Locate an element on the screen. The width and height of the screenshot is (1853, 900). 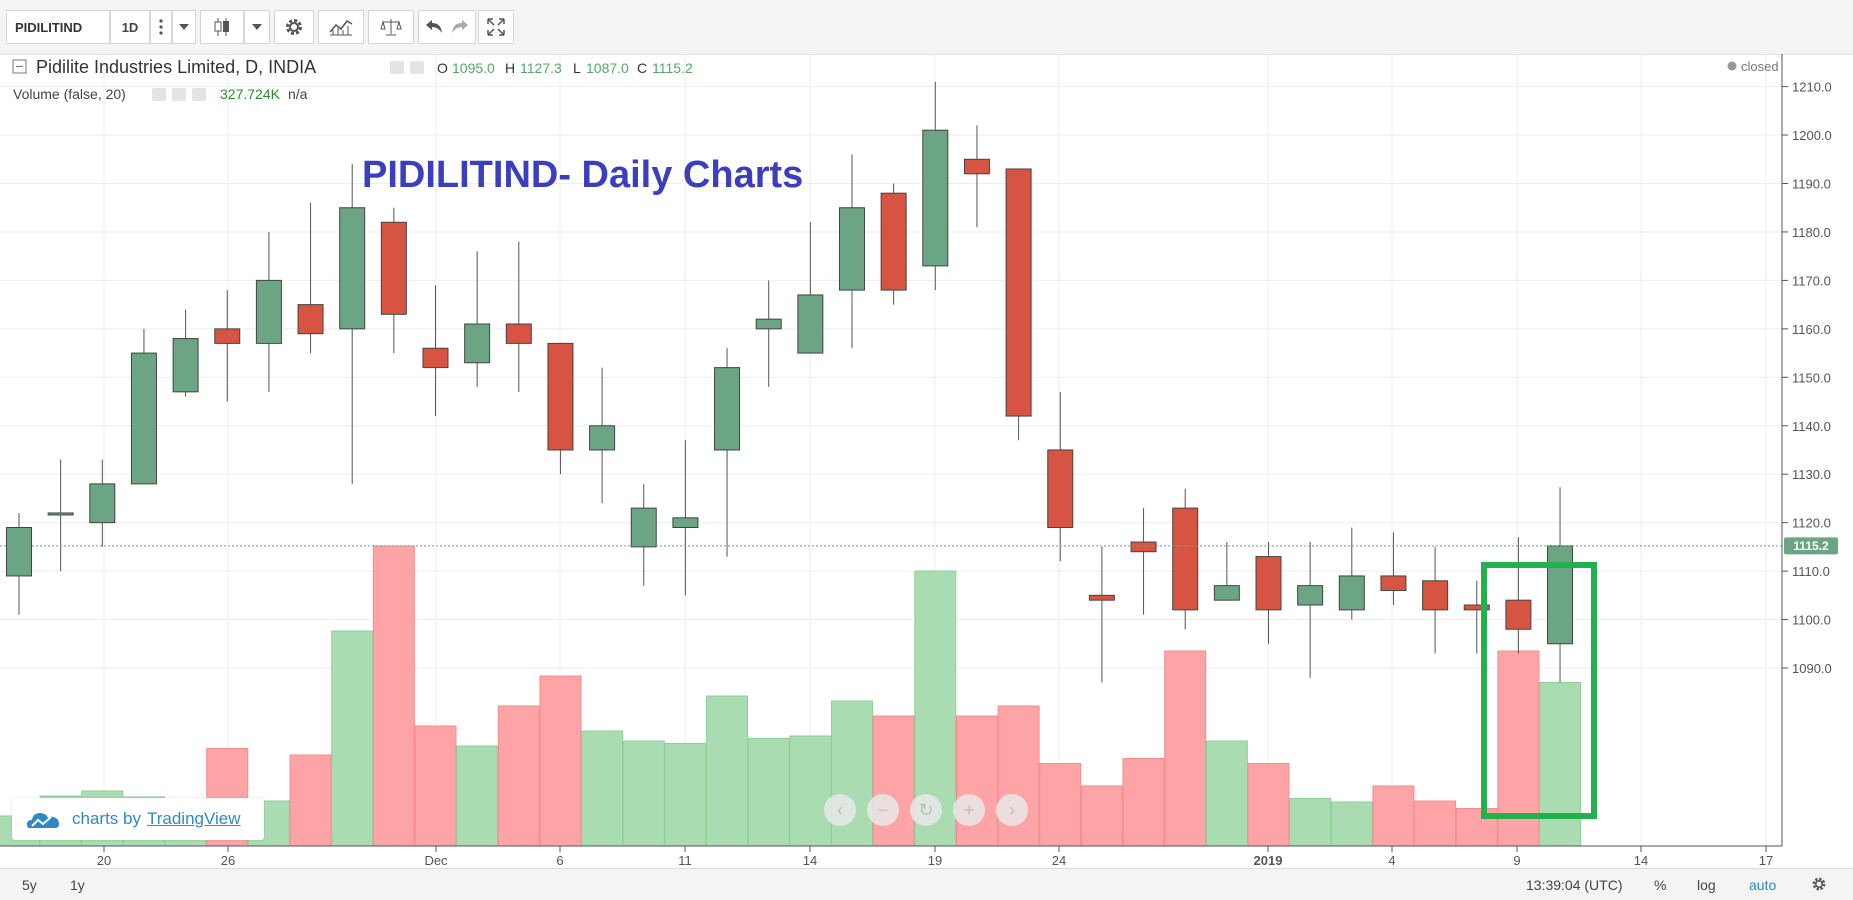
x-axis: 20 26 Dec 6 11 14 19 24 2019 4 9 14 17 is located at coordinates (935, 857).